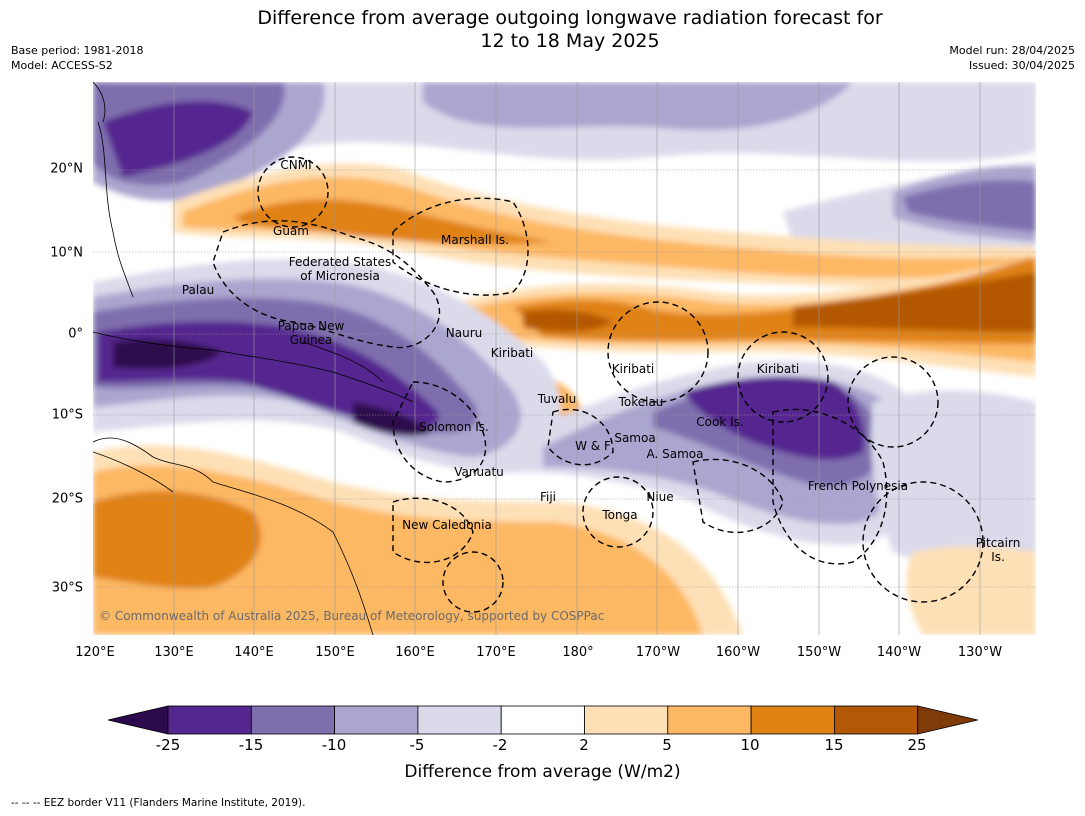  Describe the element at coordinates (67, 415) in the screenshot. I see `lat-label: 10°S` at that location.